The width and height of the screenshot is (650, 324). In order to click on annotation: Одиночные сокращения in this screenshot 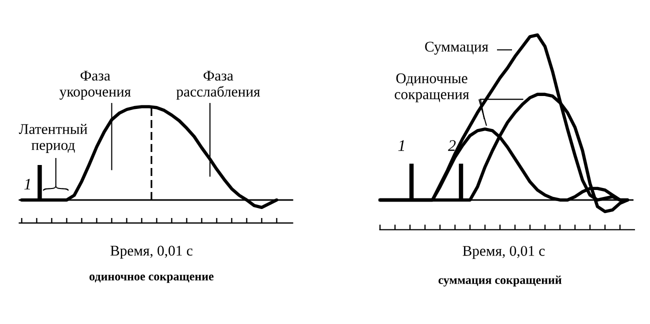, I will do `click(432, 87)`.